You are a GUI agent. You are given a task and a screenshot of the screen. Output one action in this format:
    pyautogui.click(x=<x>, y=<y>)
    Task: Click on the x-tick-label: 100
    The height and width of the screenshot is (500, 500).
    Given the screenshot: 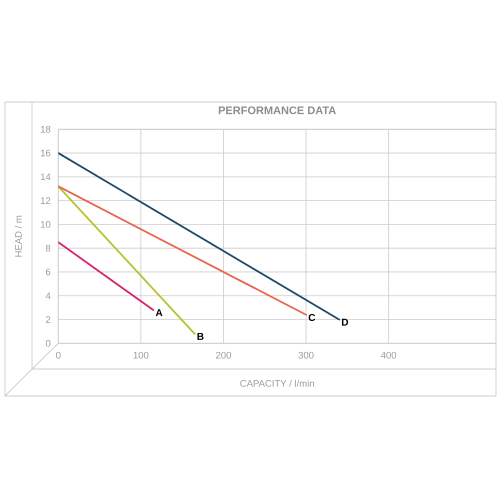 What is the action you would take?
    pyautogui.click(x=141, y=355)
    